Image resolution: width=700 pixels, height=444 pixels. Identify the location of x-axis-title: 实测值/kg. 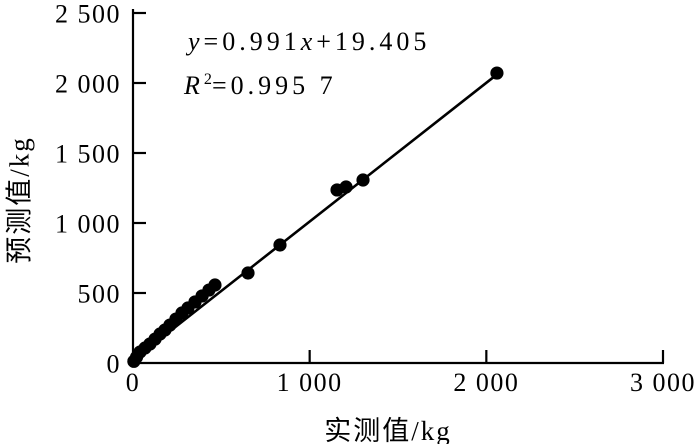
(388, 430).